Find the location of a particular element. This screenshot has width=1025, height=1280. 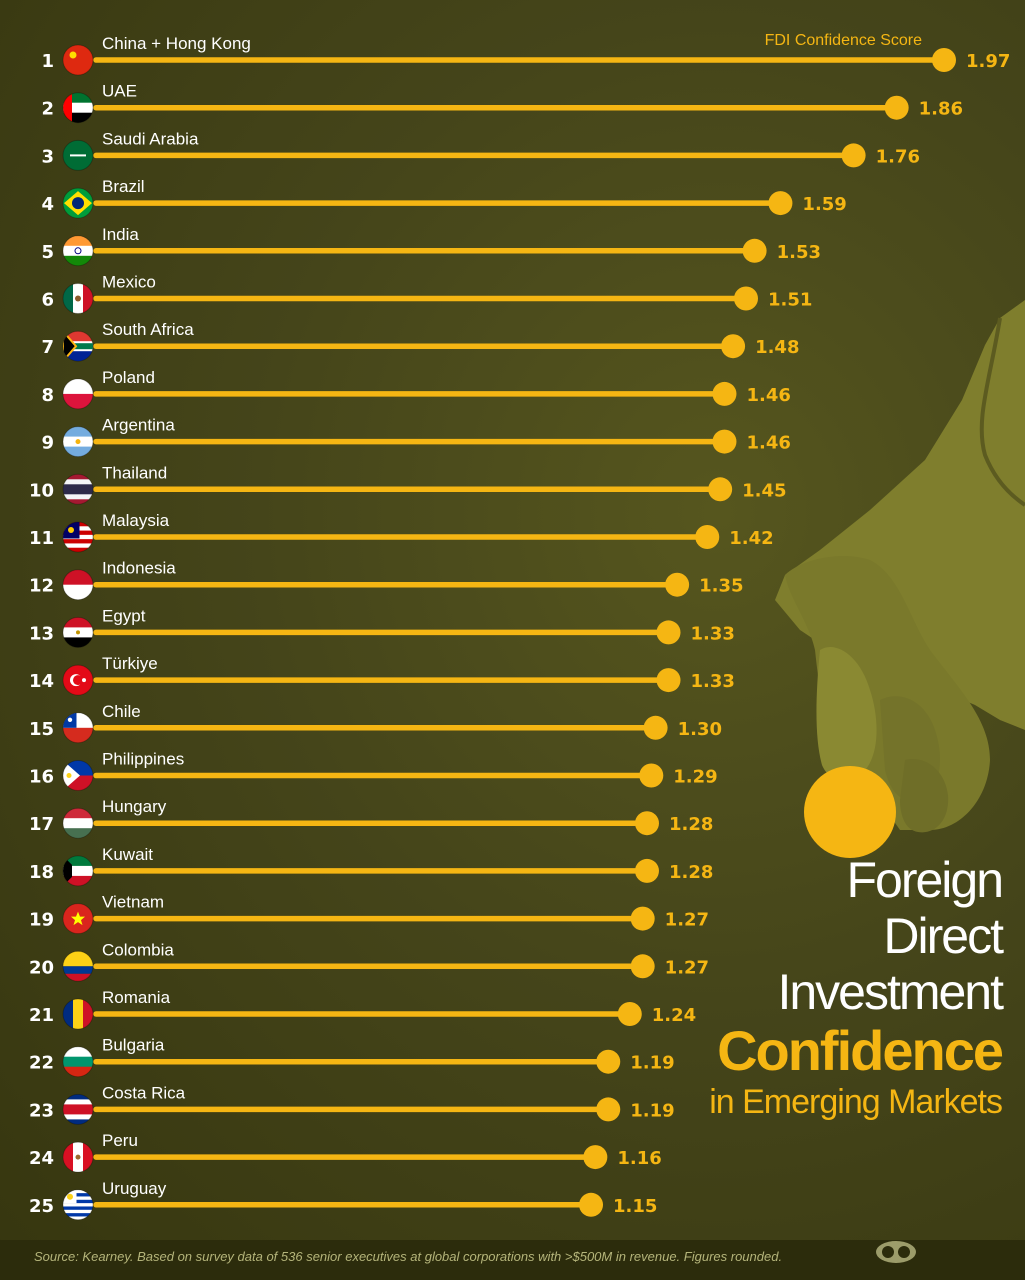

rank-label: 10 is located at coordinates (41, 490).